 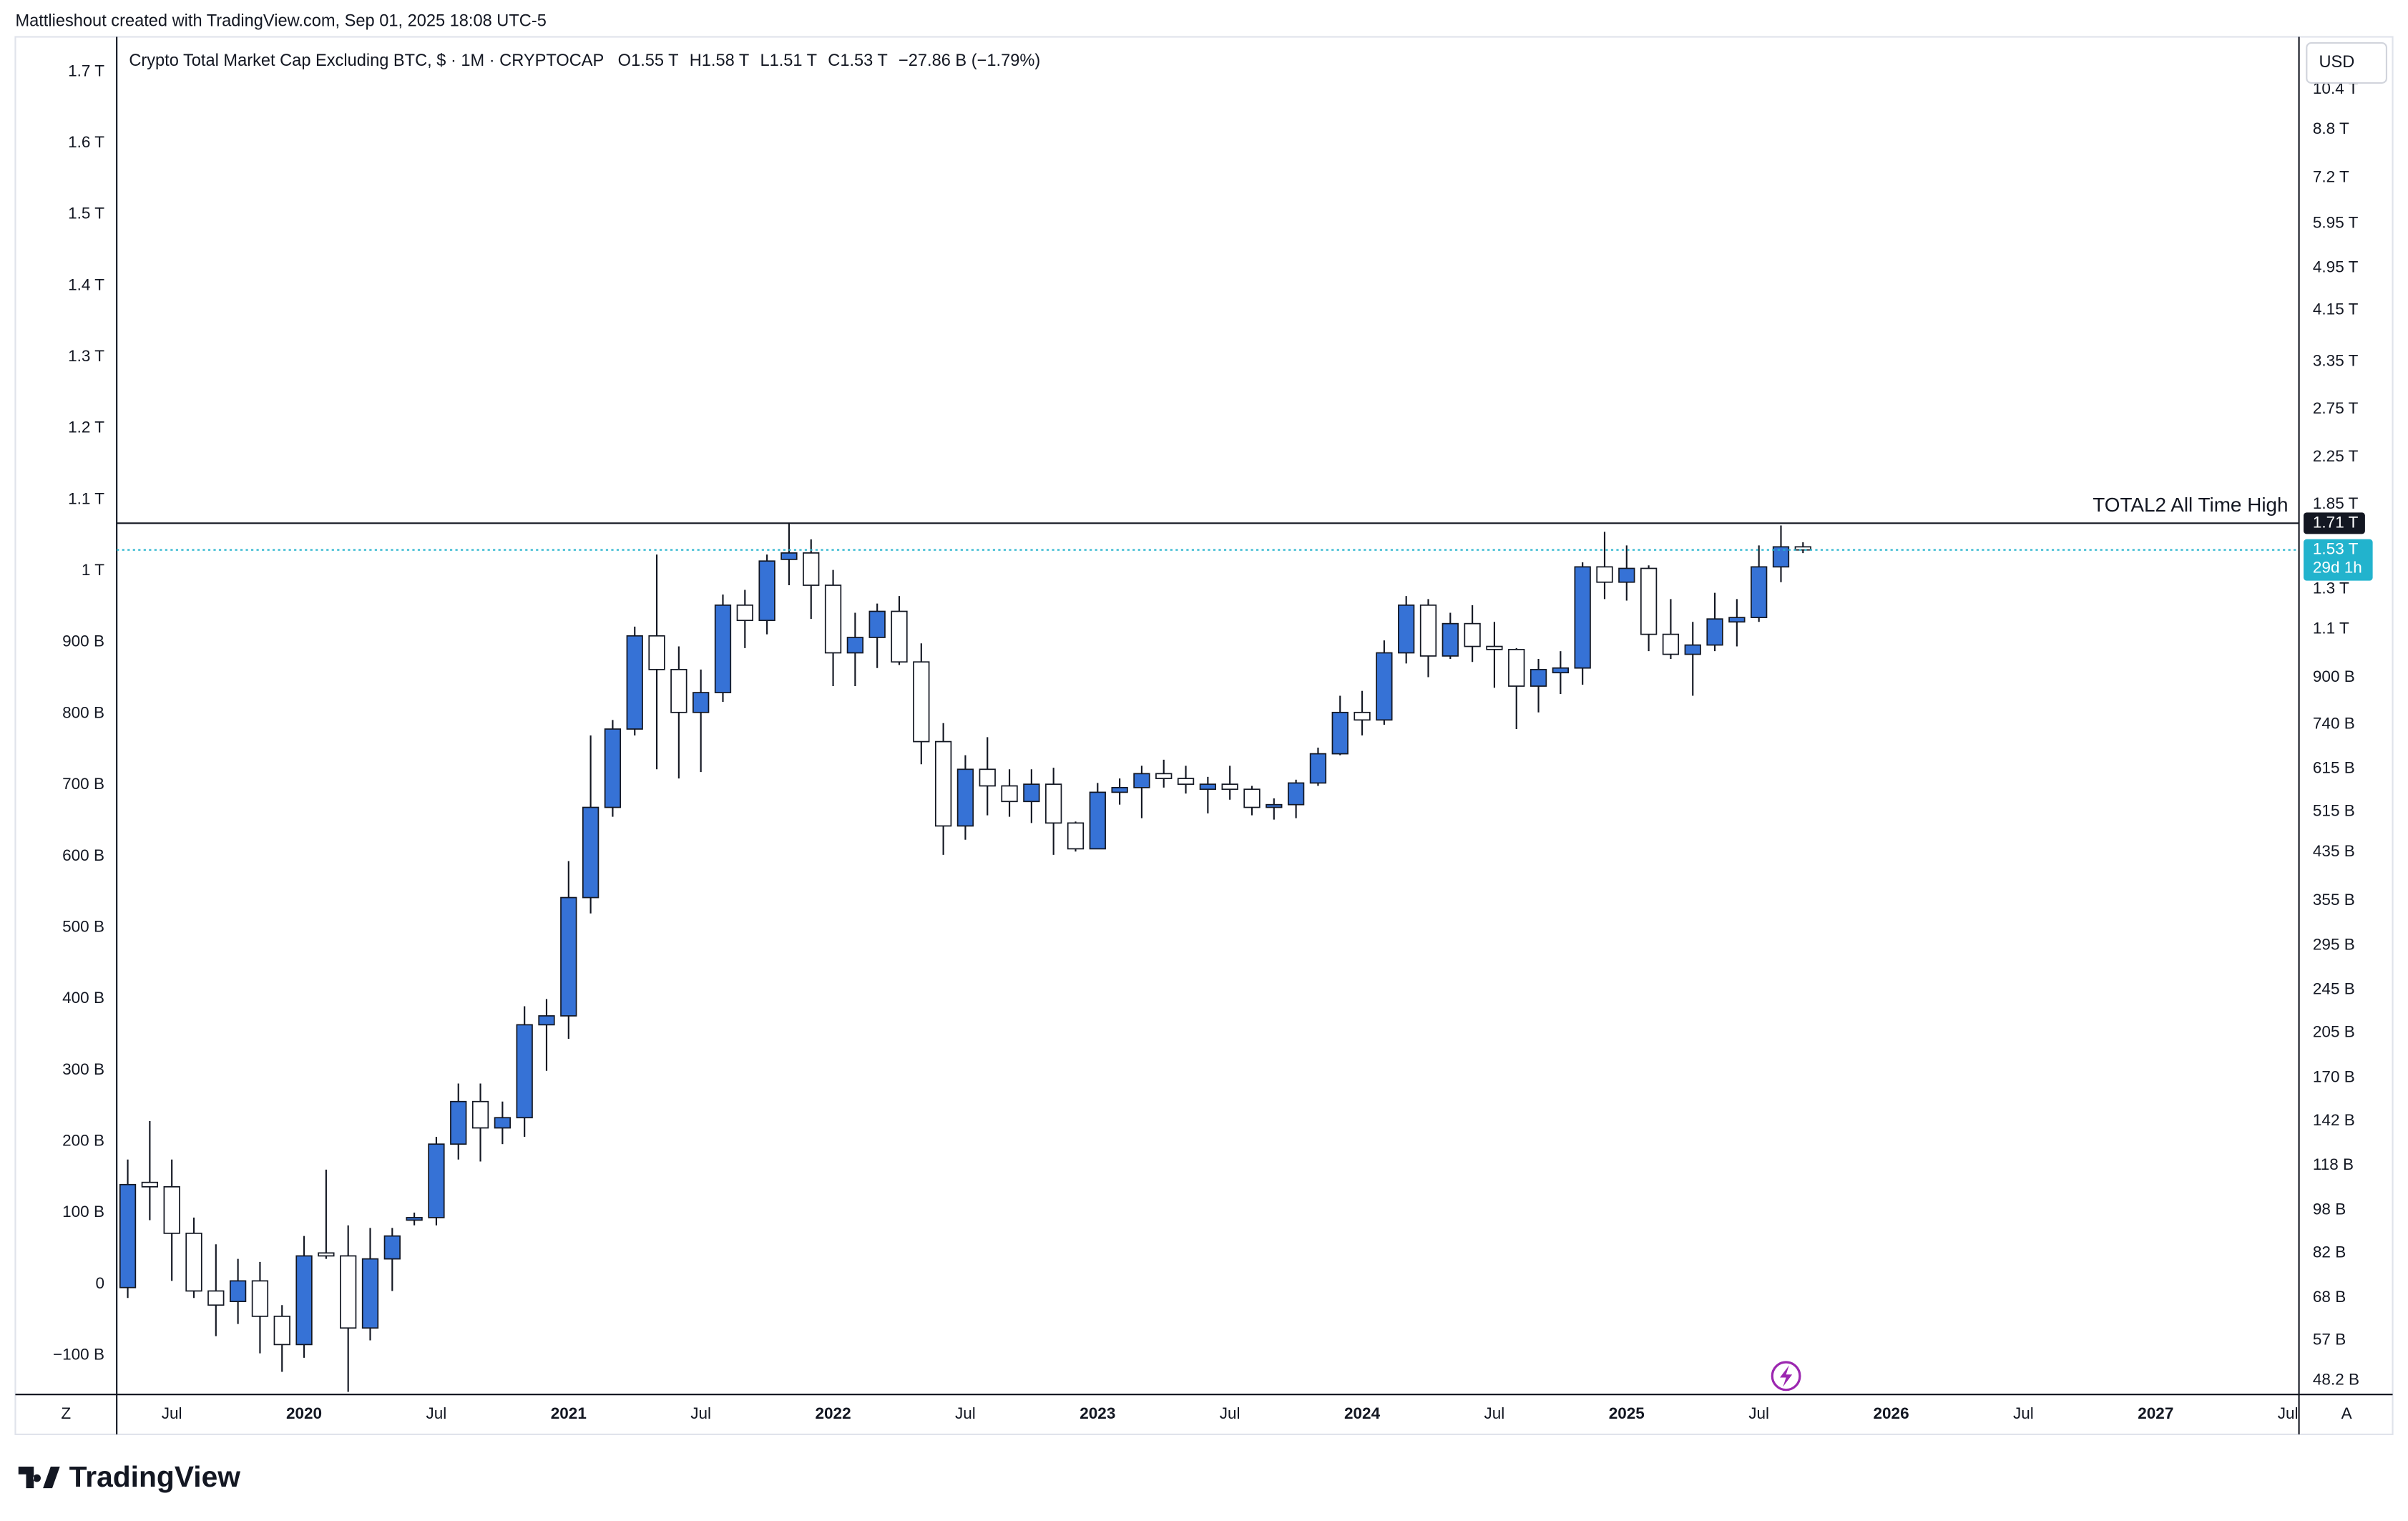 What do you see at coordinates (86, 71) in the screenshot?
I see `y2-tick-label: 1.7 T` at bounding box center [86, 71].